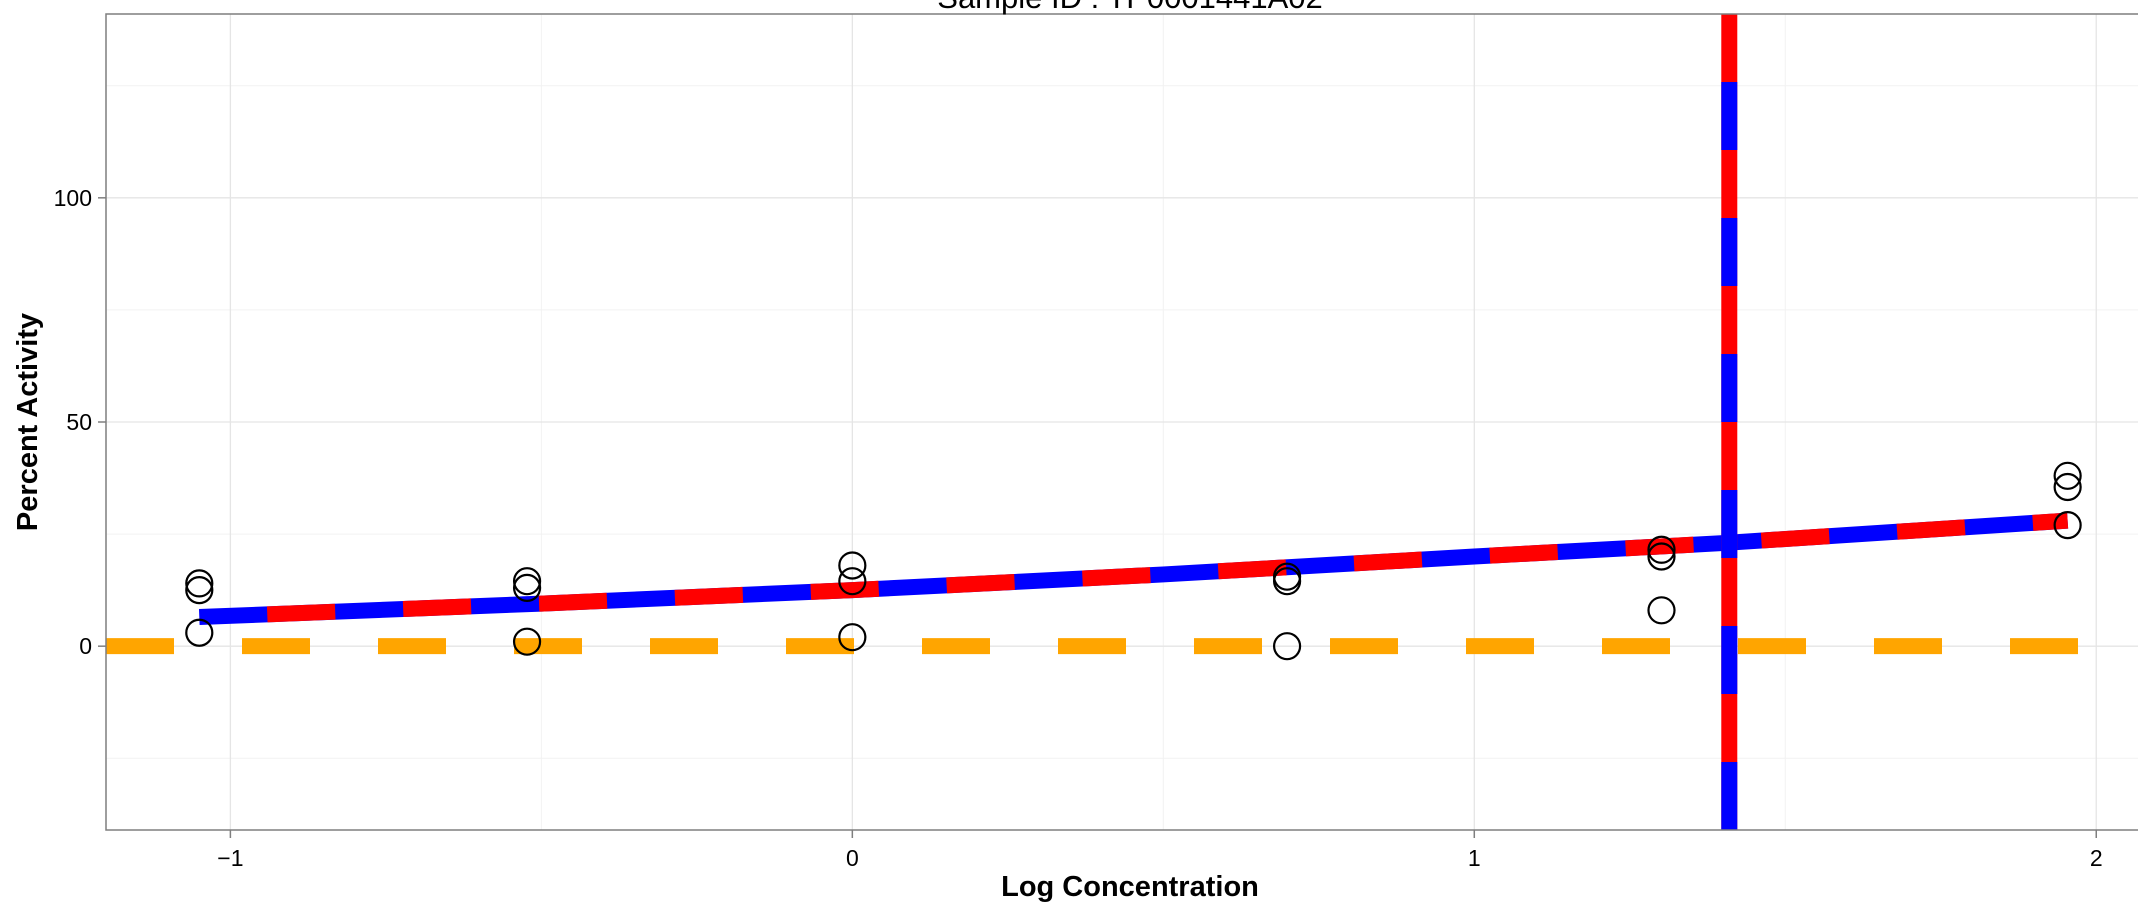 The width and height of the screenshot is (2138, 909). I want to click on x-tick-label: 2, so click(2096, 858).